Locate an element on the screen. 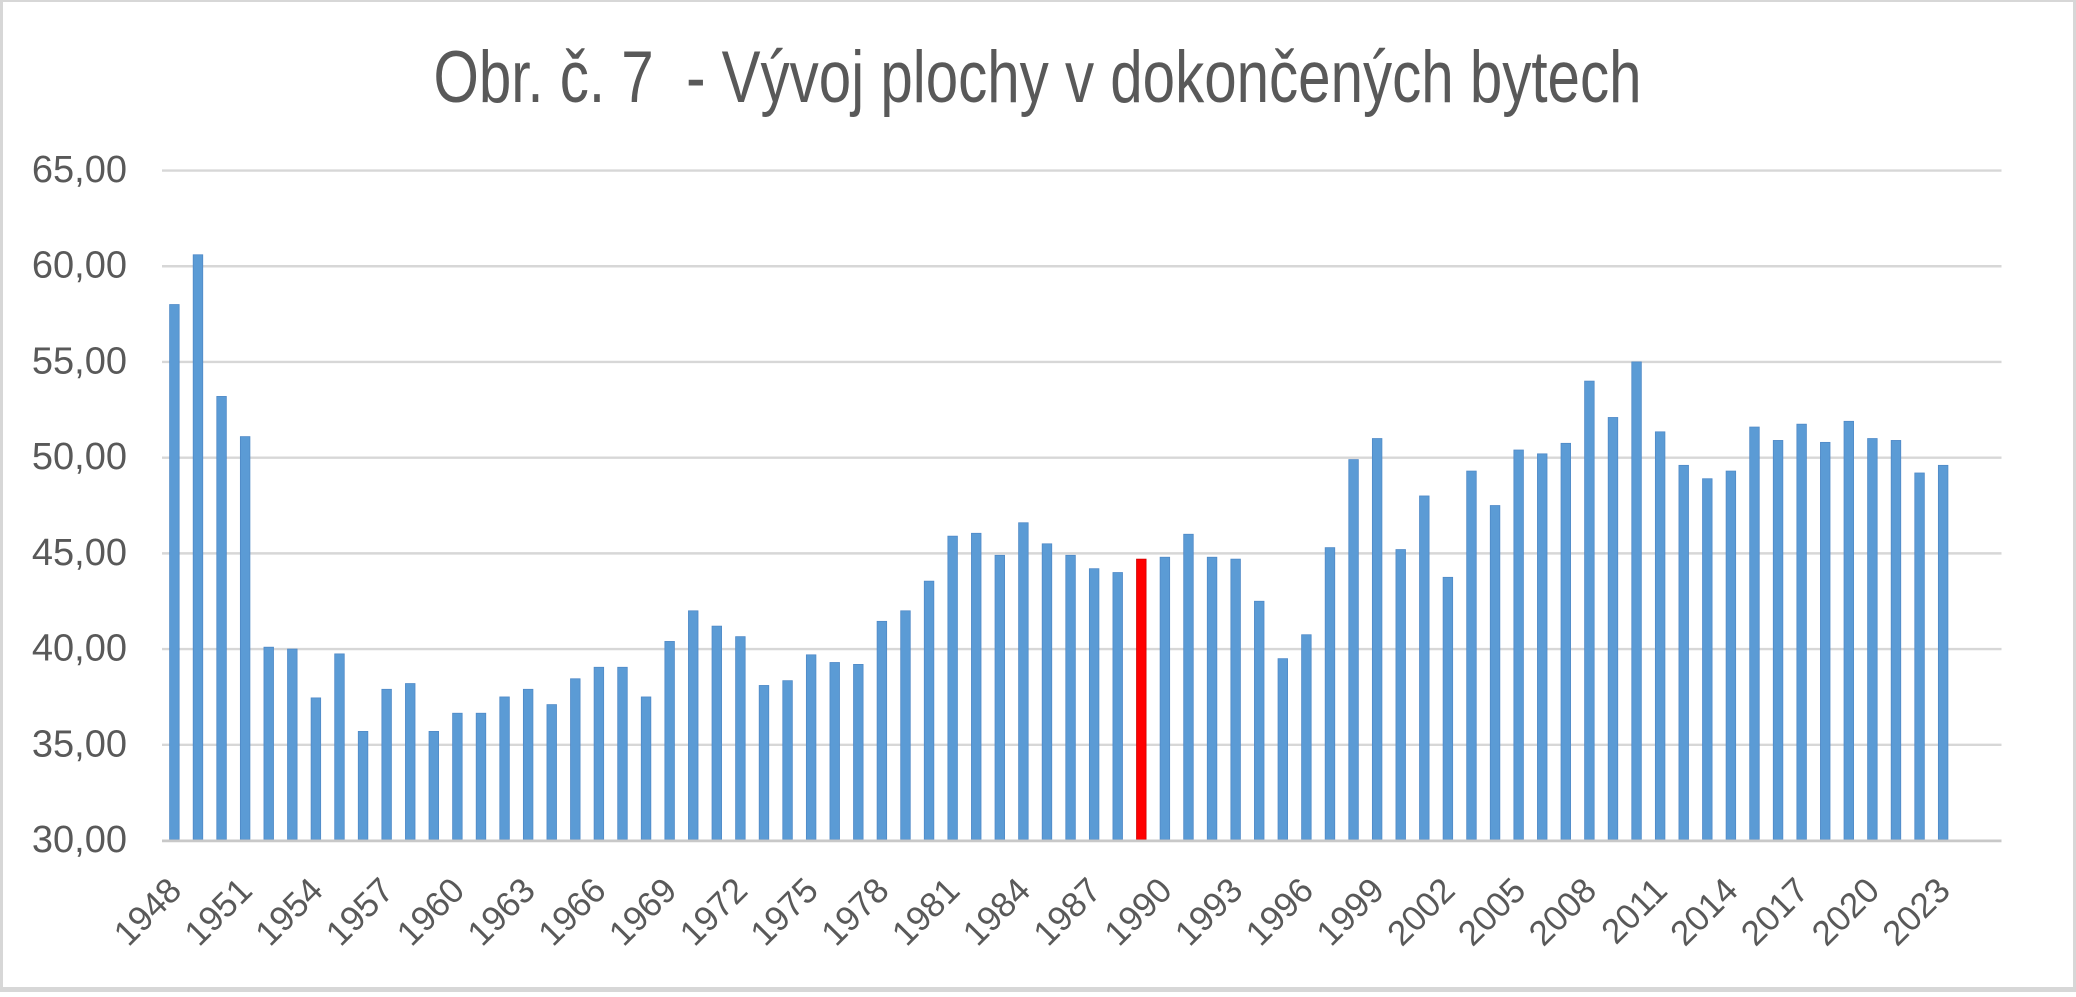 Image resolution: width=2076 pixels, height=997 pixels. svg-text: 35,00 is located at coordinates (79, 744).